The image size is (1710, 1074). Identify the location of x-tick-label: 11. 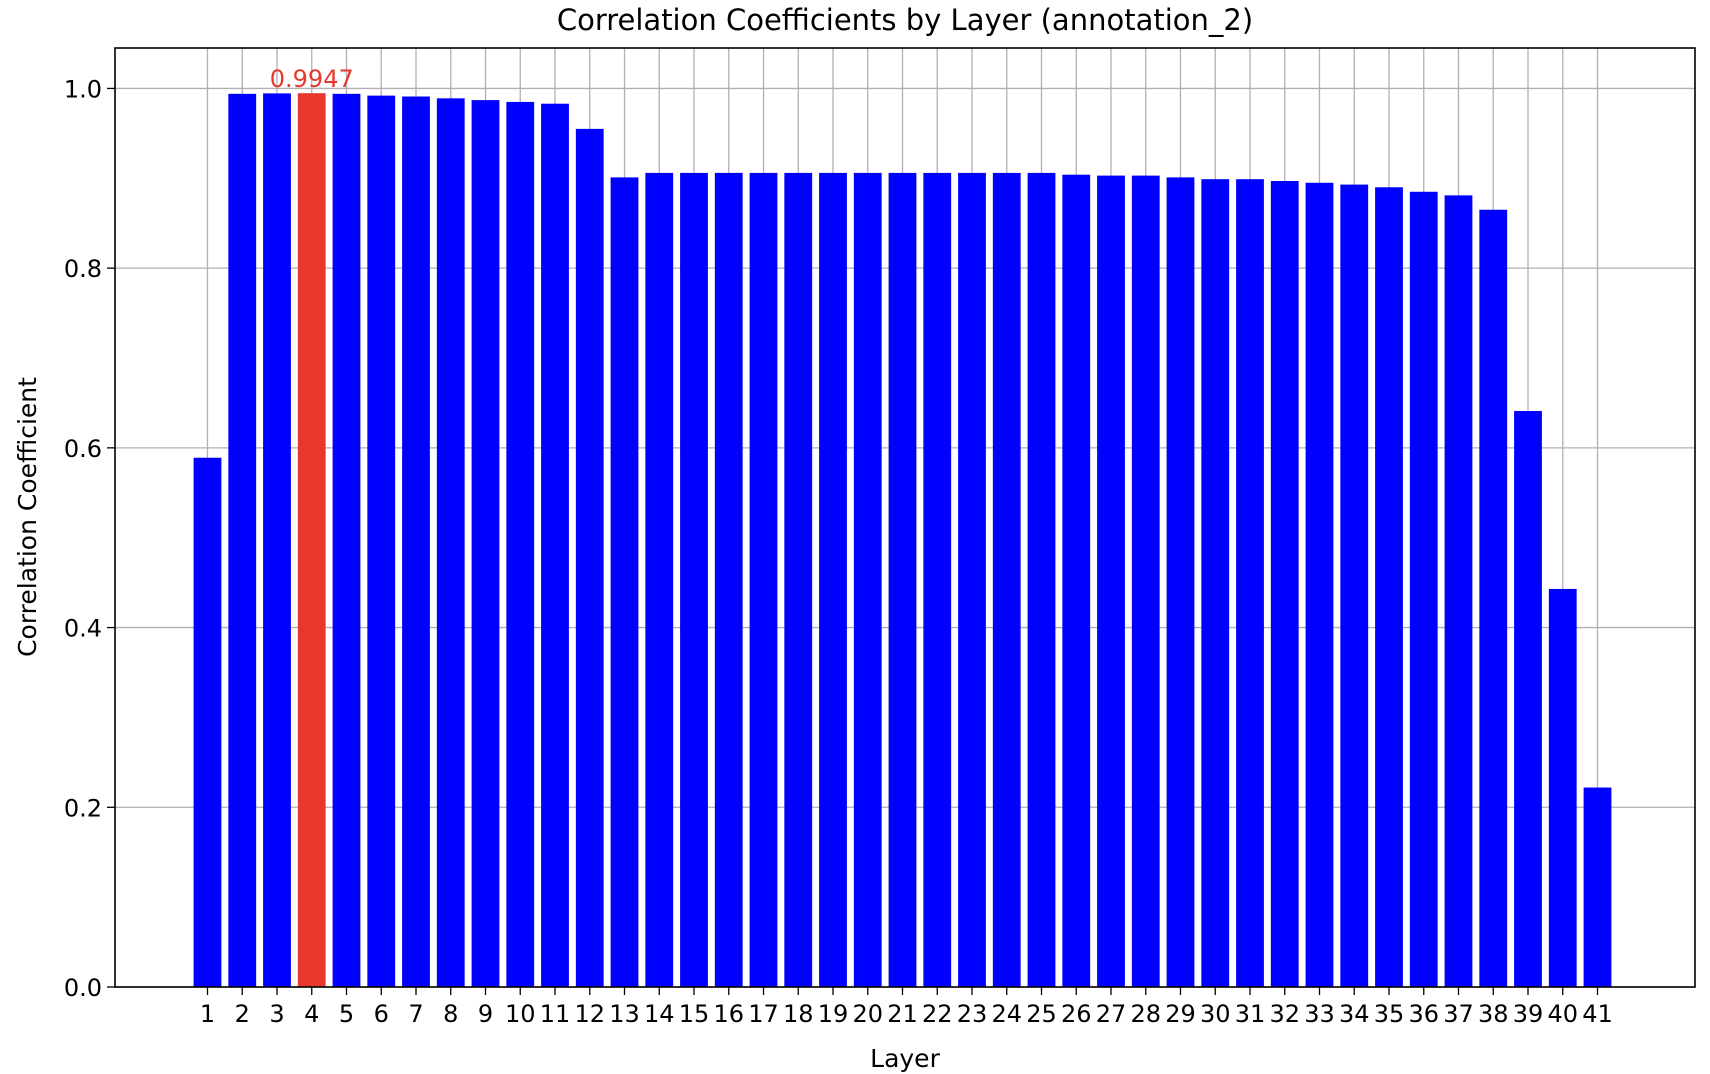
(555, 1014).